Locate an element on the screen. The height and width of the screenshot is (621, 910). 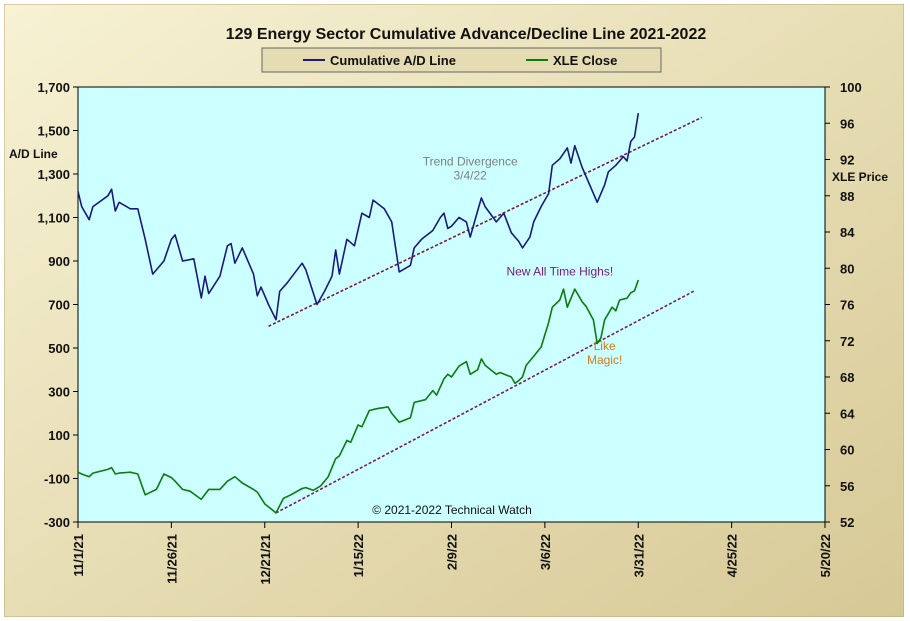
legend-label-xle: XLE Close is located at coordinates (585, 60).